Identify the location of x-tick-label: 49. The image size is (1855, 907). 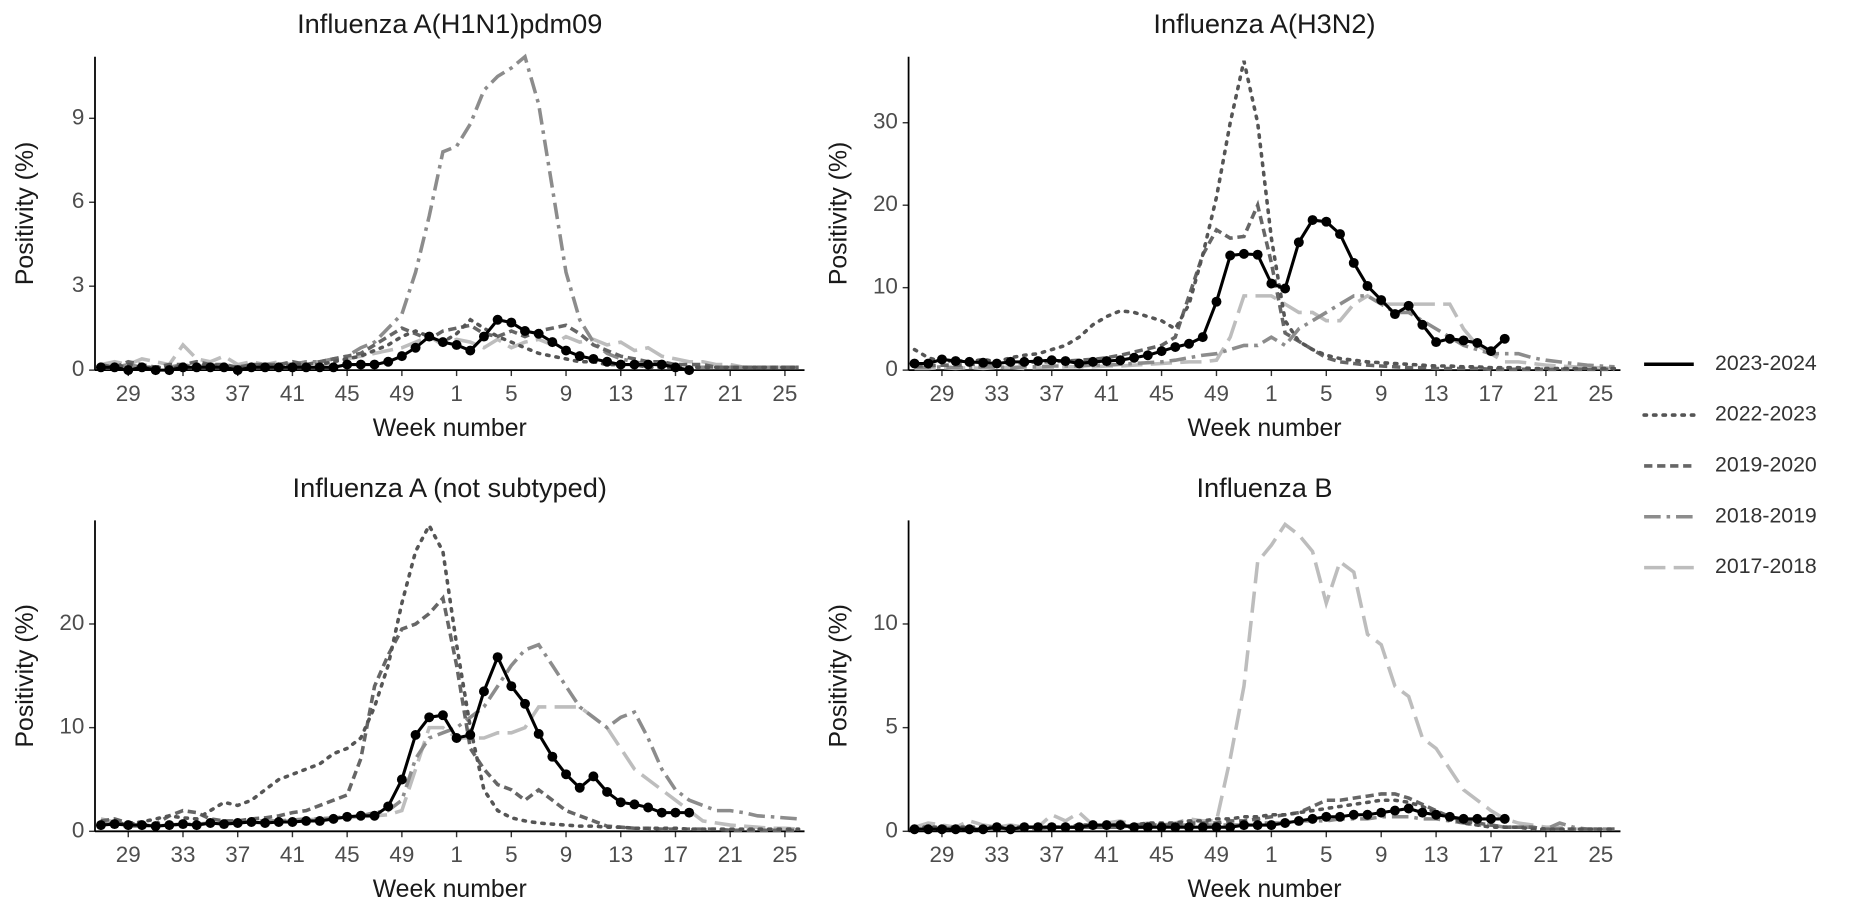
(1216, 854).